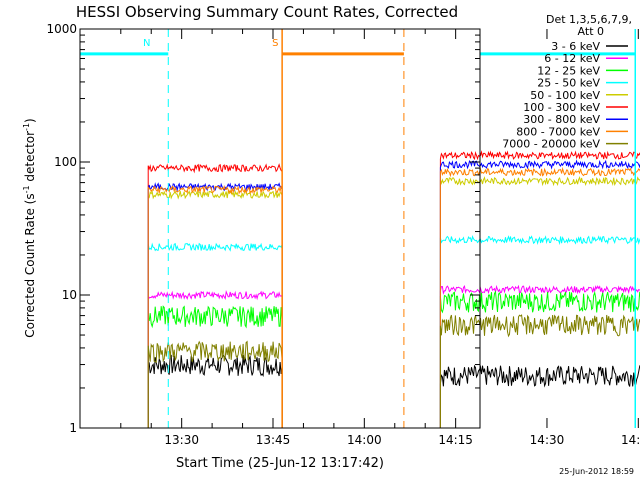 The image size is (640, 480). Describe the element at coordinates (364, 440) in the screenshot. I see `x-tick-label: 14:00` at that location.